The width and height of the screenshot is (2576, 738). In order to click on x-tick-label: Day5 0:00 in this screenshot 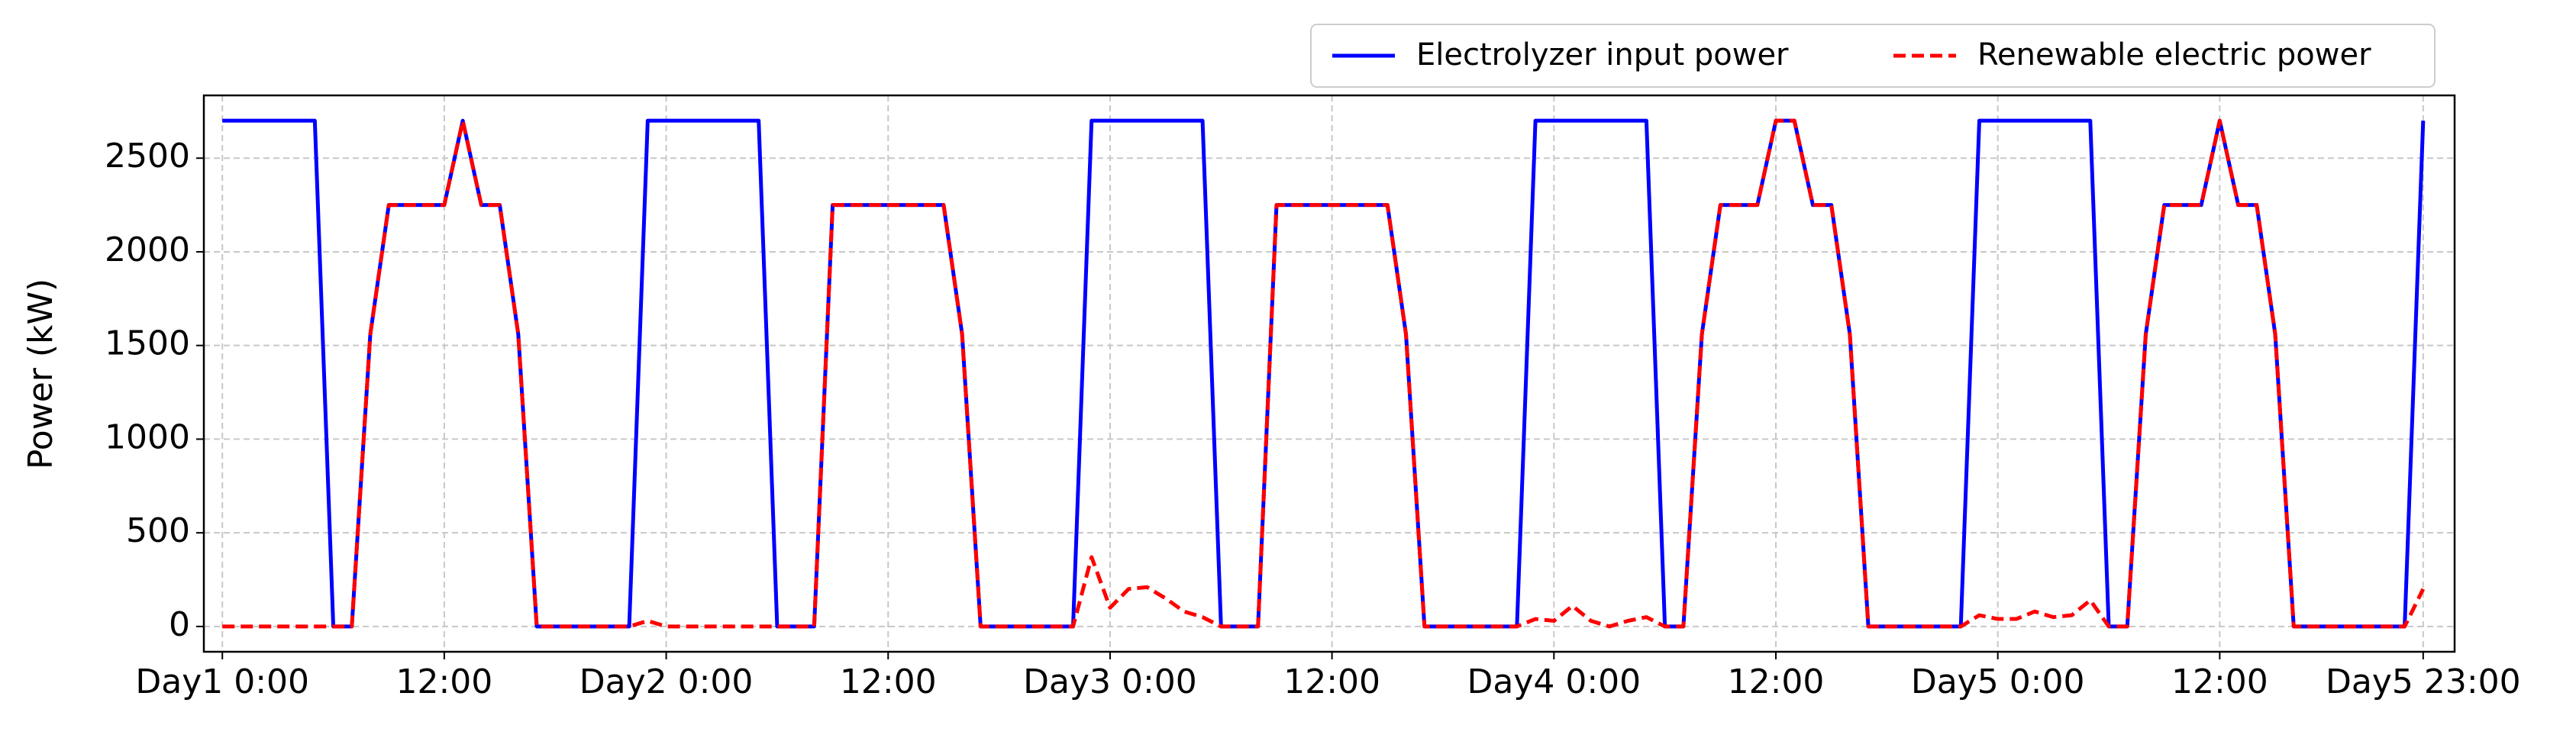, I will do `click(1998, 682)`.